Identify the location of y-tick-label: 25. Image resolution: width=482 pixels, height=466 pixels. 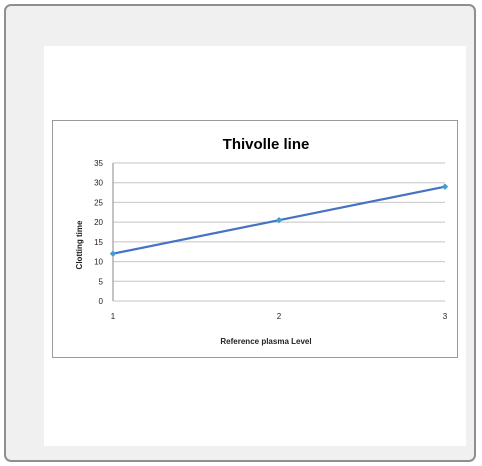
(98, 202).